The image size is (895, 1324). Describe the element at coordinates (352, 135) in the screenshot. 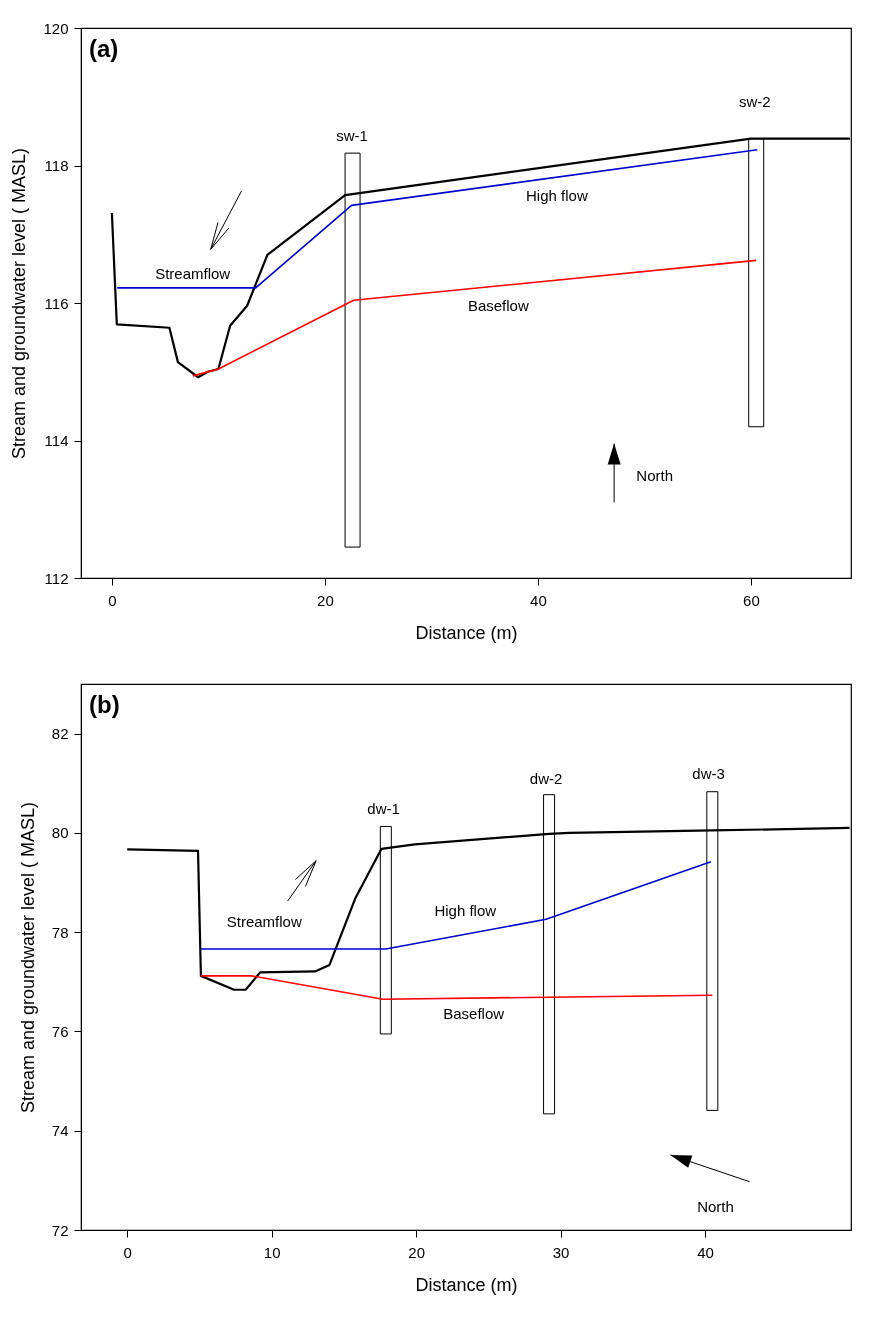

I see `annotation: sw-1` at that location.